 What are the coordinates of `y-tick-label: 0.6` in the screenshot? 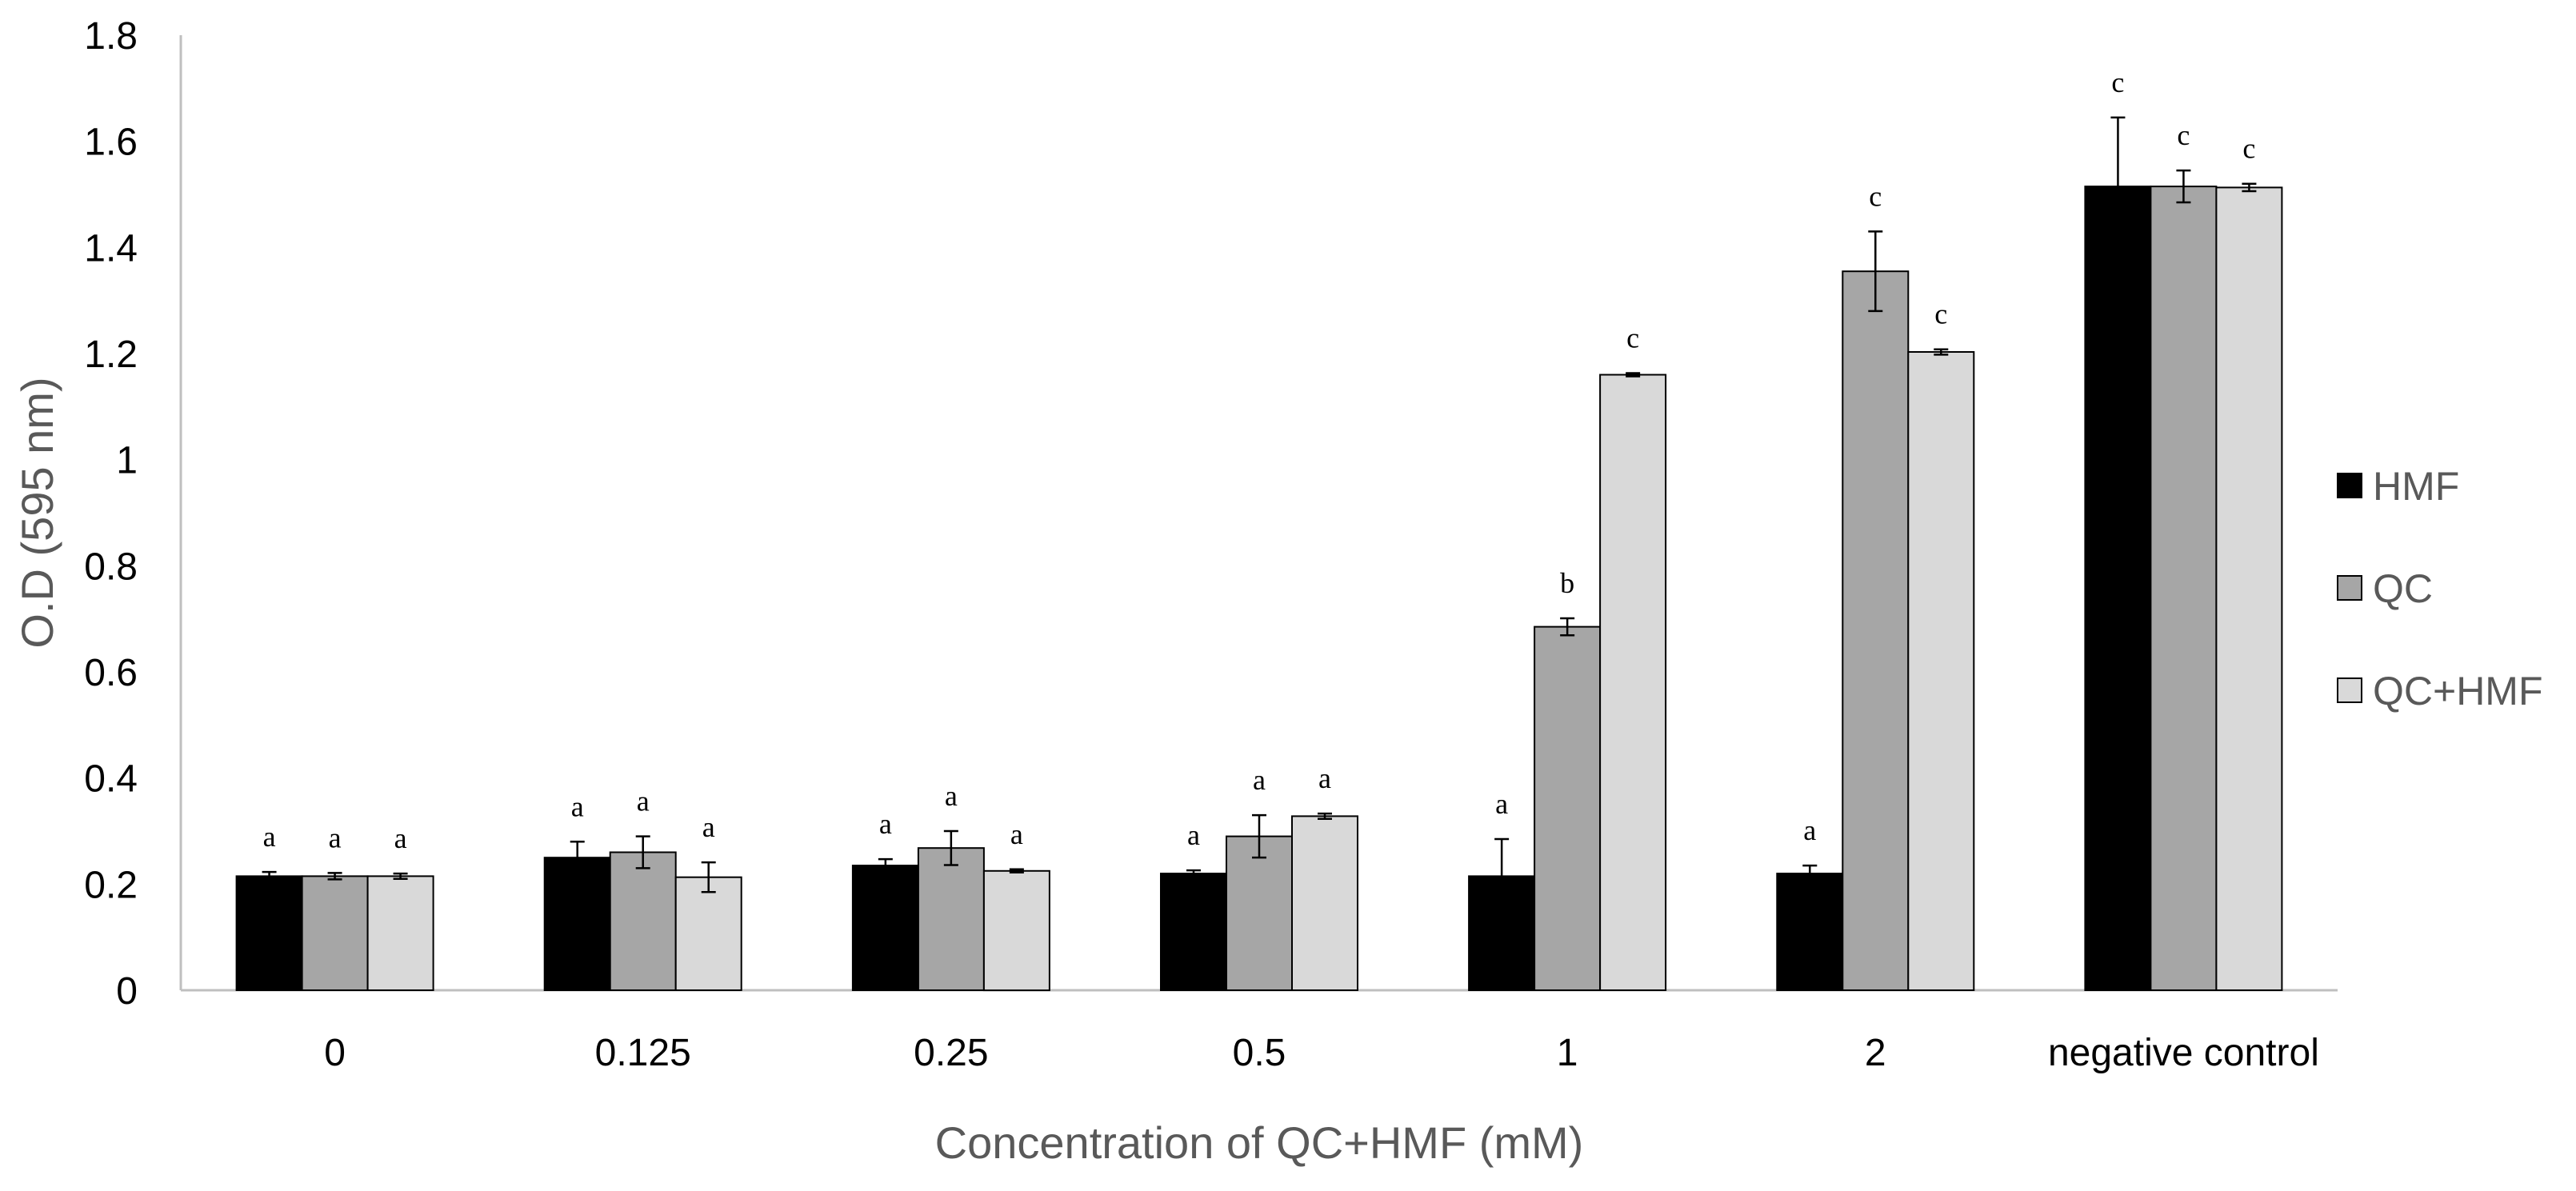 It's located at (111, 673).